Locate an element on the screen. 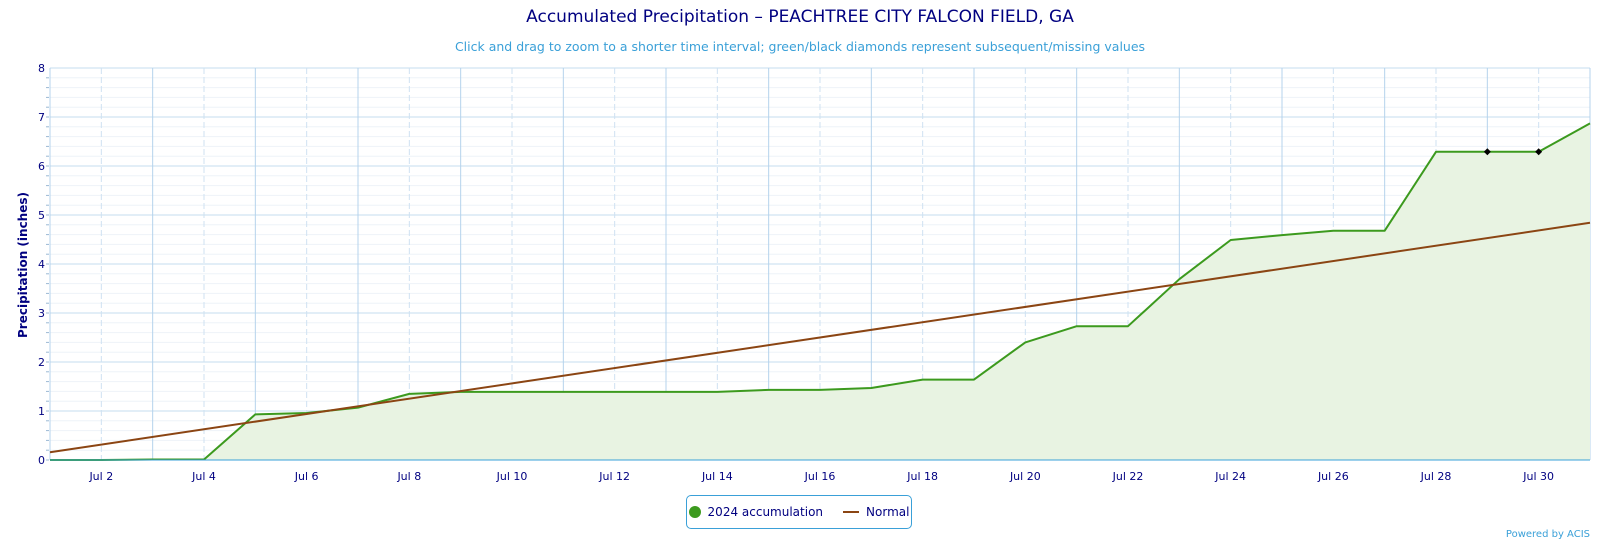  x-tick-label: Jul 12 is located at coordinates (614, 476).